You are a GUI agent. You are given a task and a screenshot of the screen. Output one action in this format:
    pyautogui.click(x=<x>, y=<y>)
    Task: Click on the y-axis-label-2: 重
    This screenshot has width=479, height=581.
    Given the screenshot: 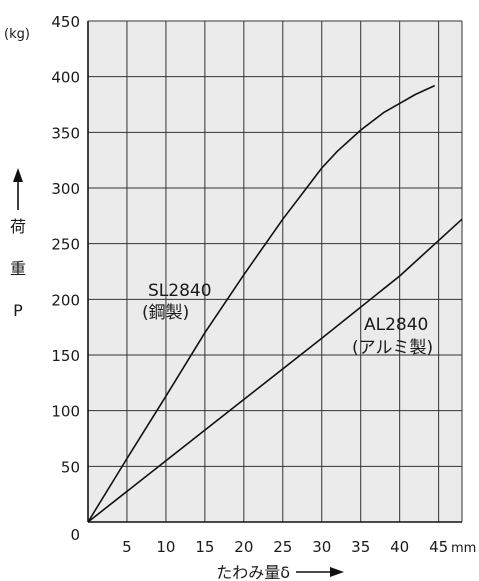 What is the action you would take?
    pyautogui.click(x=18, y=268)
    